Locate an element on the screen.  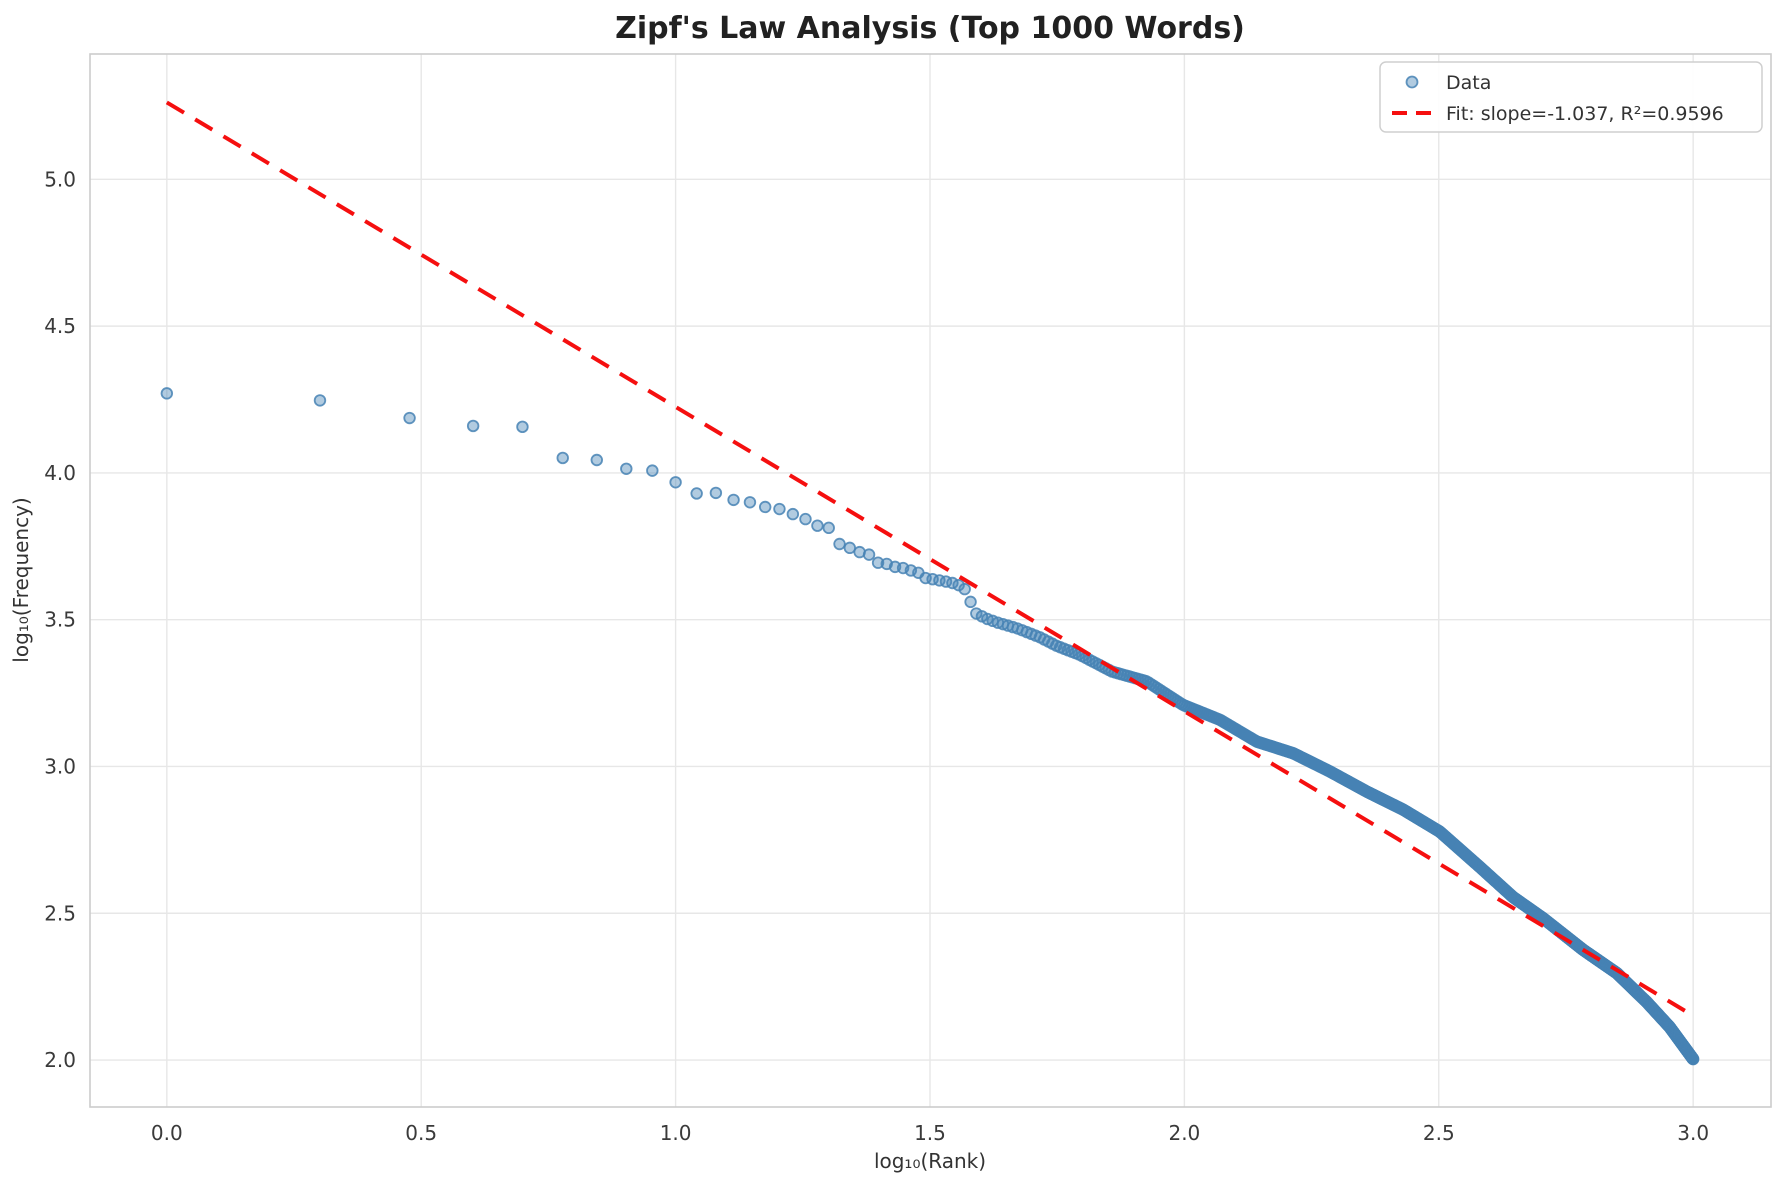
x-tick-label: 1.5 is located at coordinates (930, 1133).